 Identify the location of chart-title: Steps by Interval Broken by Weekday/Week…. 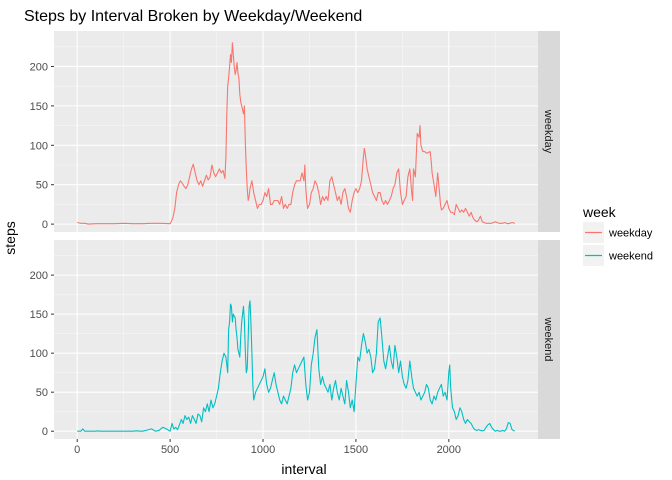
(193, 16).